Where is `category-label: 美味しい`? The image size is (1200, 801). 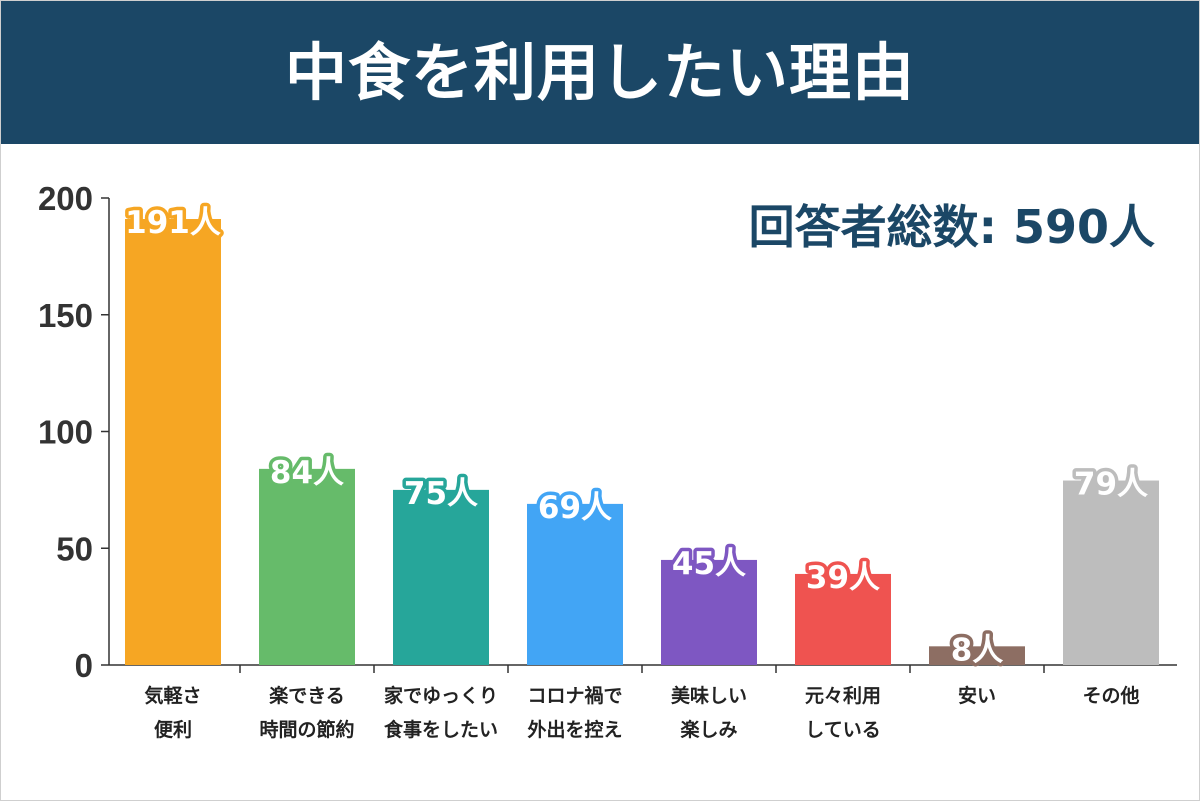
category-label: 美味しい is located at coordinates (709, 695).